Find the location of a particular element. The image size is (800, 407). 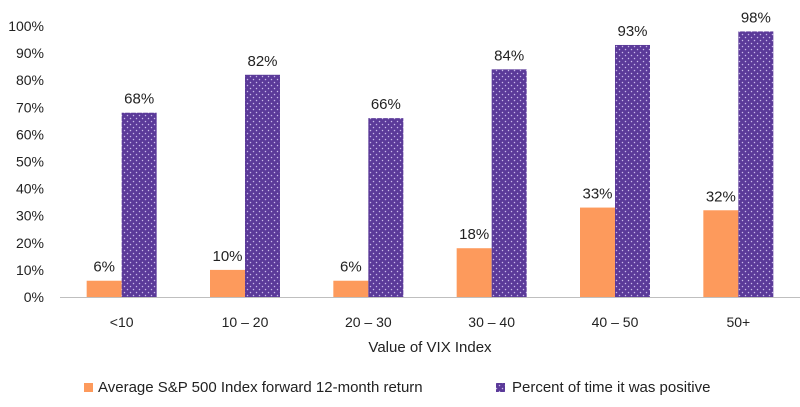

y-tick-label: 50% is located at coordinates (30, 162).